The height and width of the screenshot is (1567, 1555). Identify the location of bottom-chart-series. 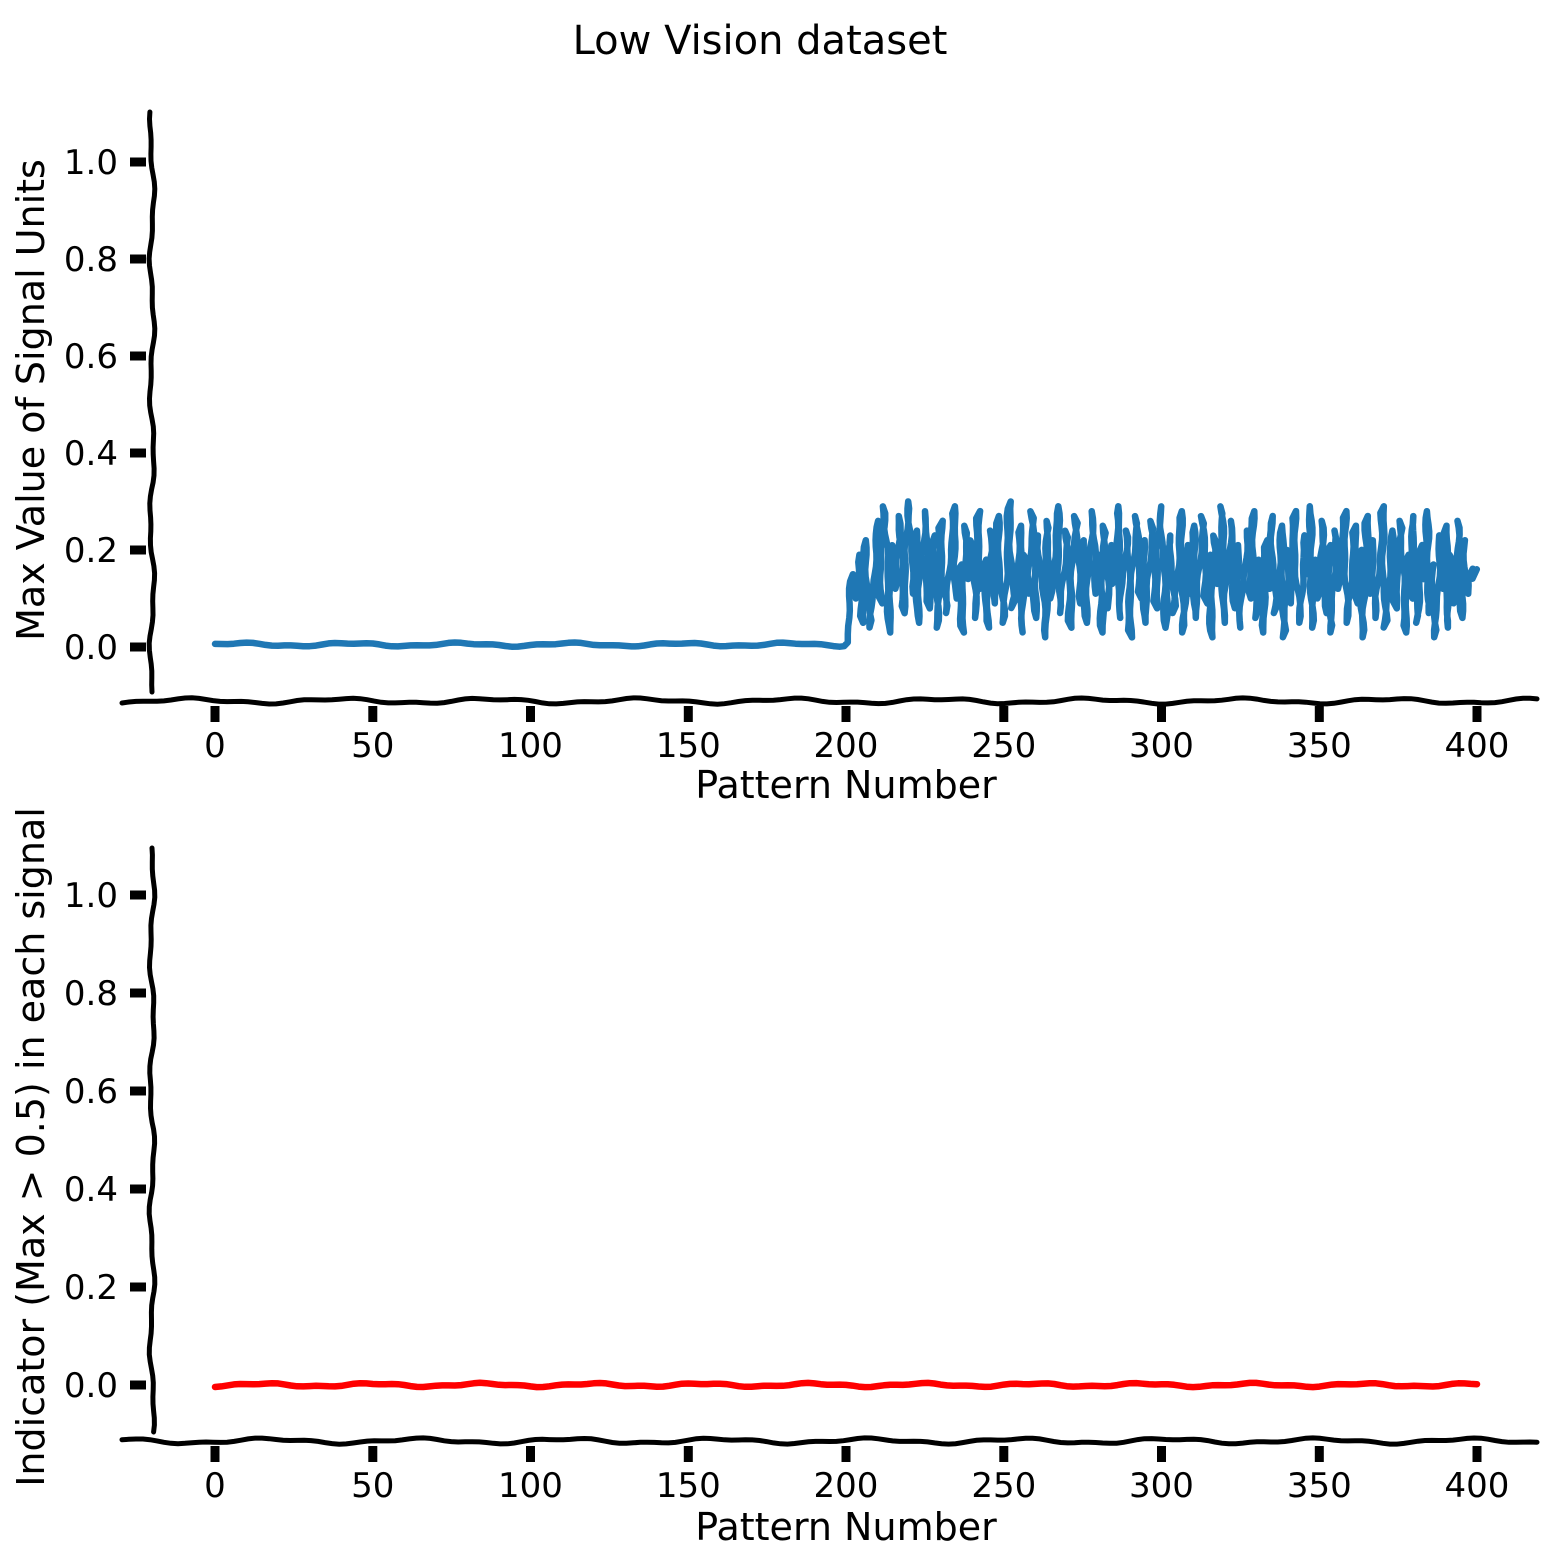
(846, 1385).